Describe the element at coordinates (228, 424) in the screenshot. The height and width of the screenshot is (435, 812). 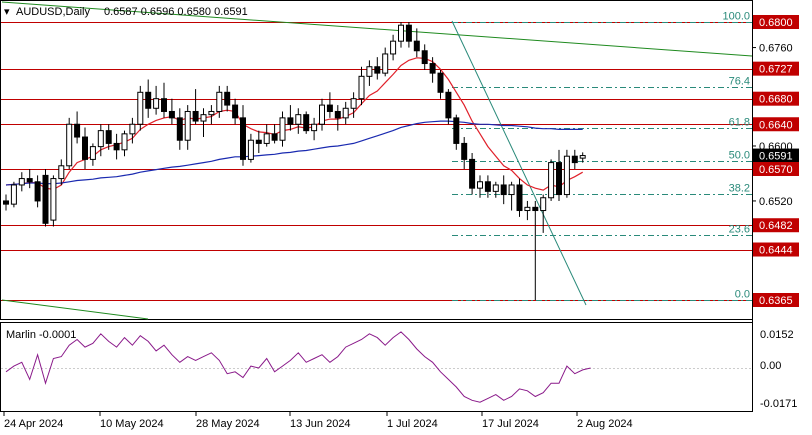
I see `time-label-2: 28 May 2024` at that location.